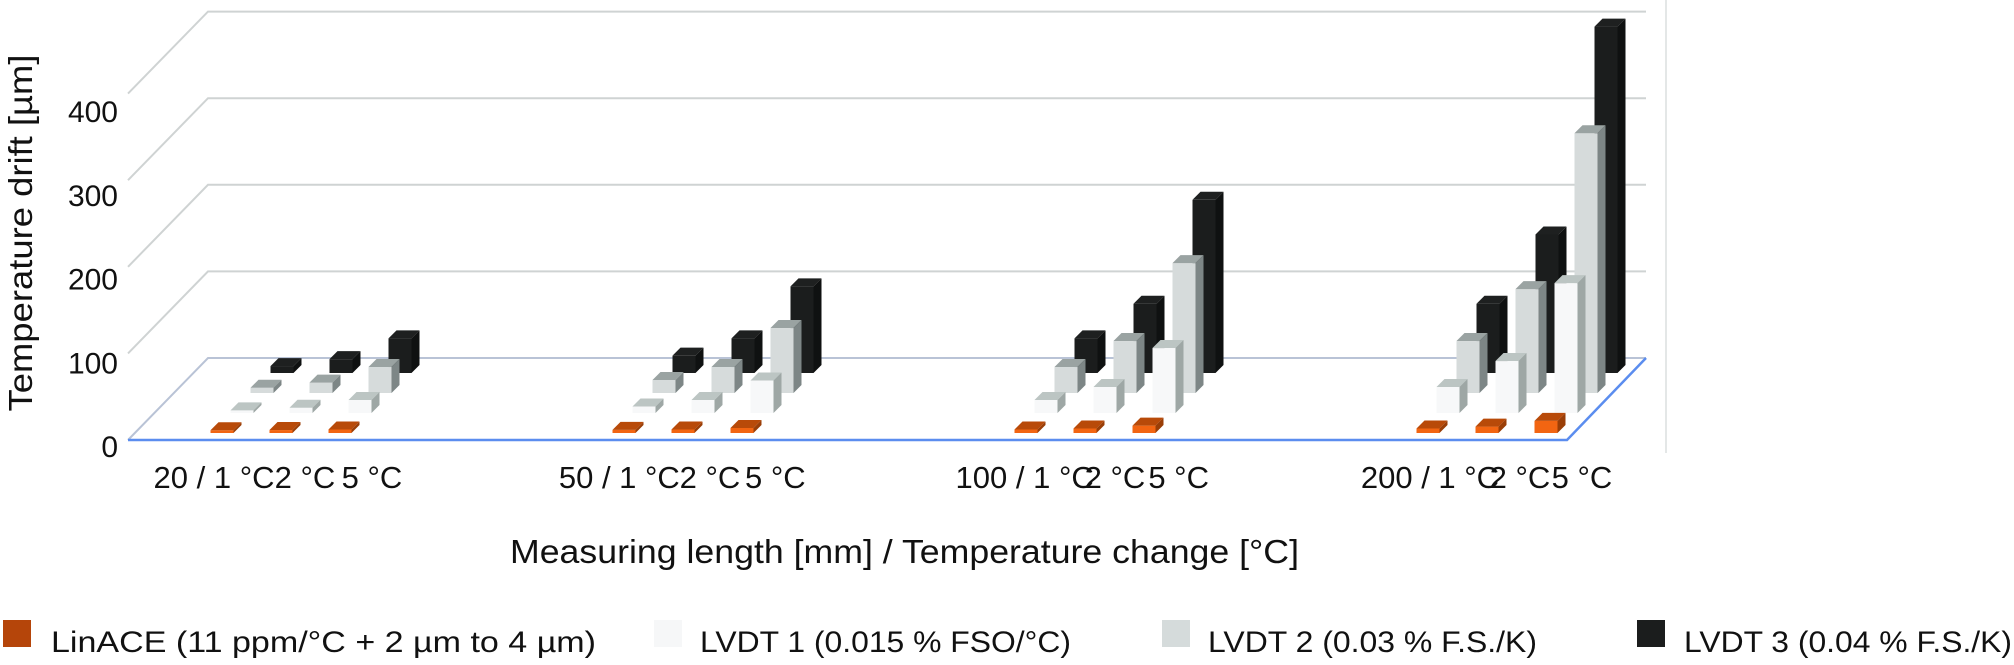  I want to click on y-tick-label: 300, so click(93, 196).